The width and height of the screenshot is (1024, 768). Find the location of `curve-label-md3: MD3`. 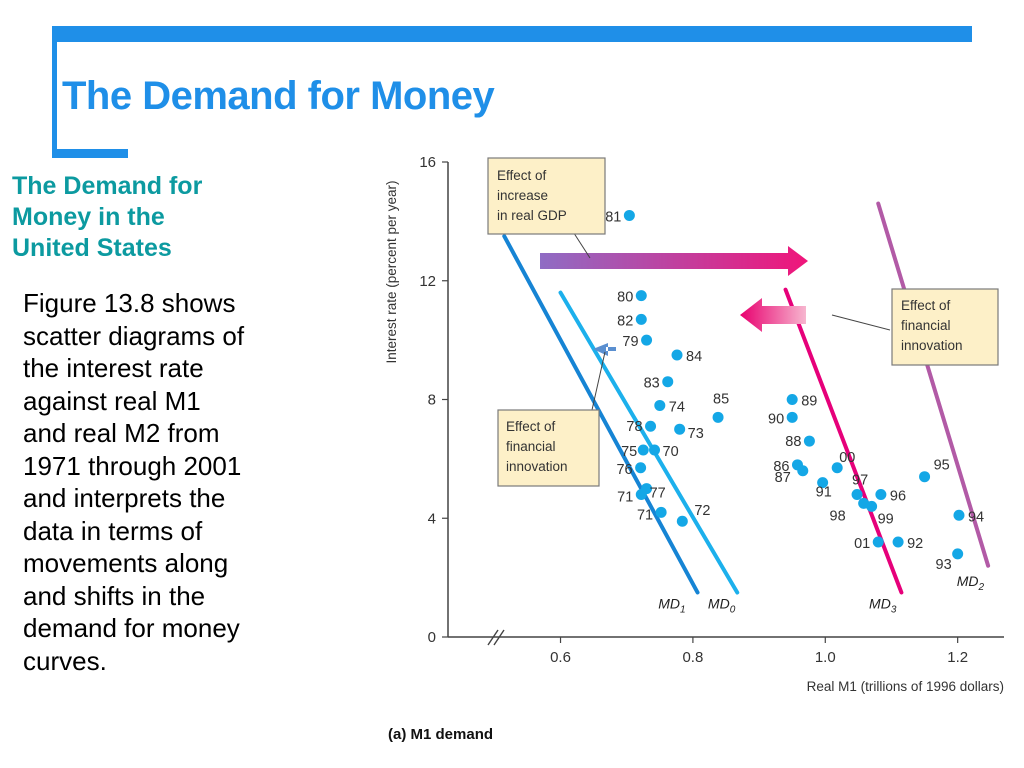

curve-label-md3: MD3 is located at coordinates (883, 605).